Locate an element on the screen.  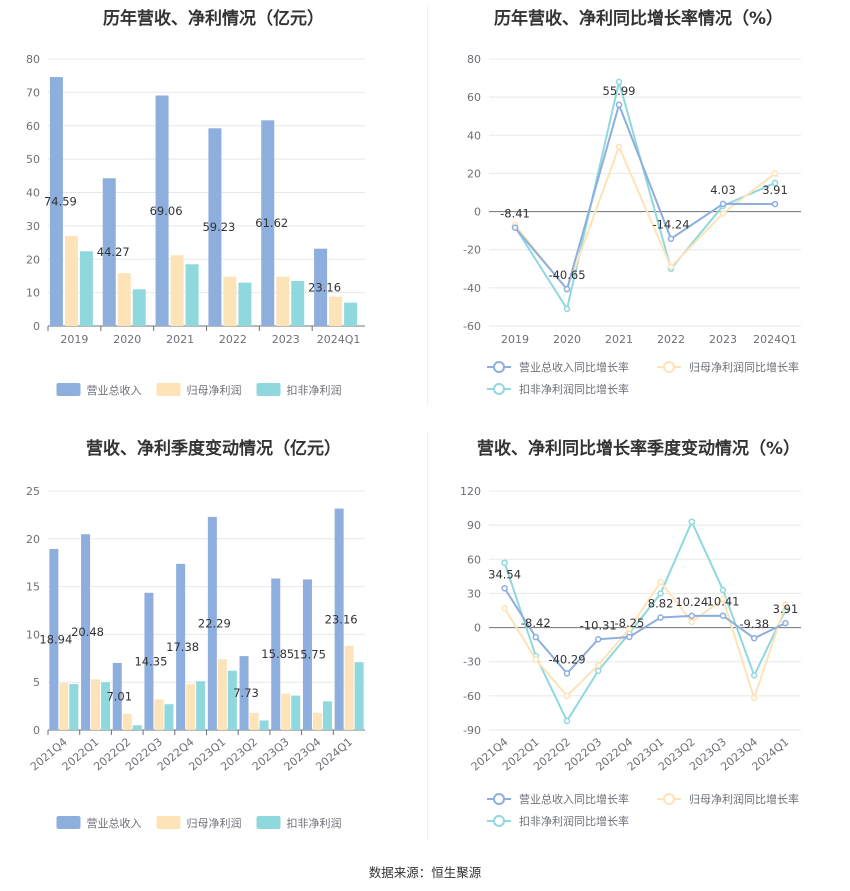
x-tick-label: 2024Q1 is located at coordinates (339, 339).